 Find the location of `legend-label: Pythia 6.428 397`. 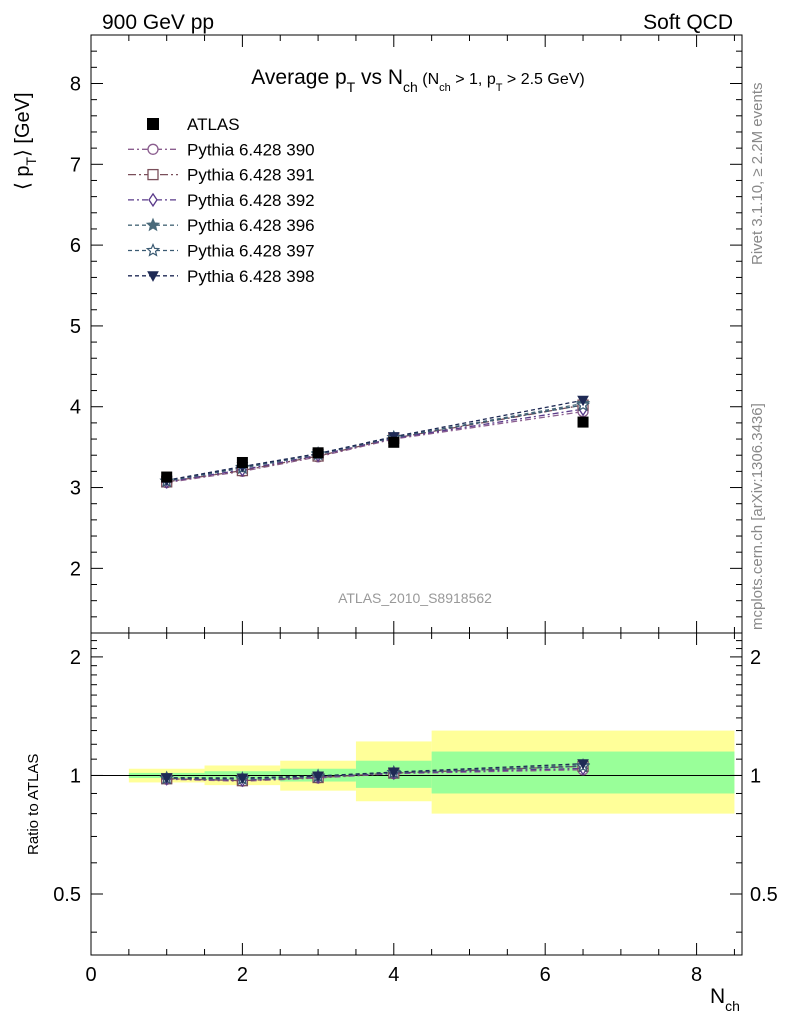

legend-label: Pythia 6.428 397 is located at coordinates (251, 251).